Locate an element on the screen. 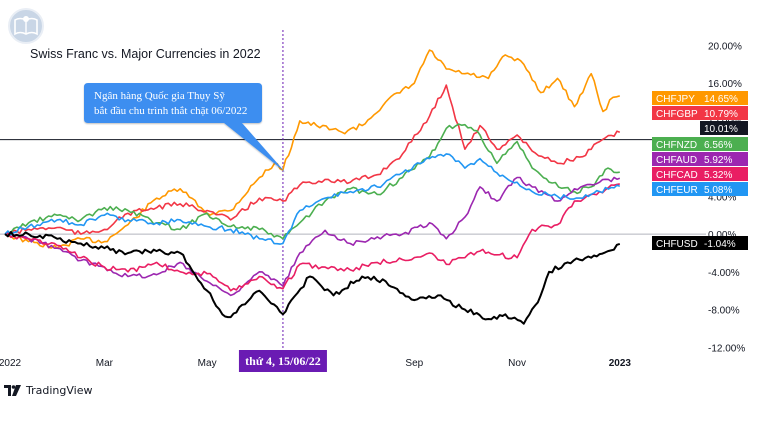 The width and height of the screenshot is (768, 432). y-tick-label: 20.00% is located at coordinates (725, 46).